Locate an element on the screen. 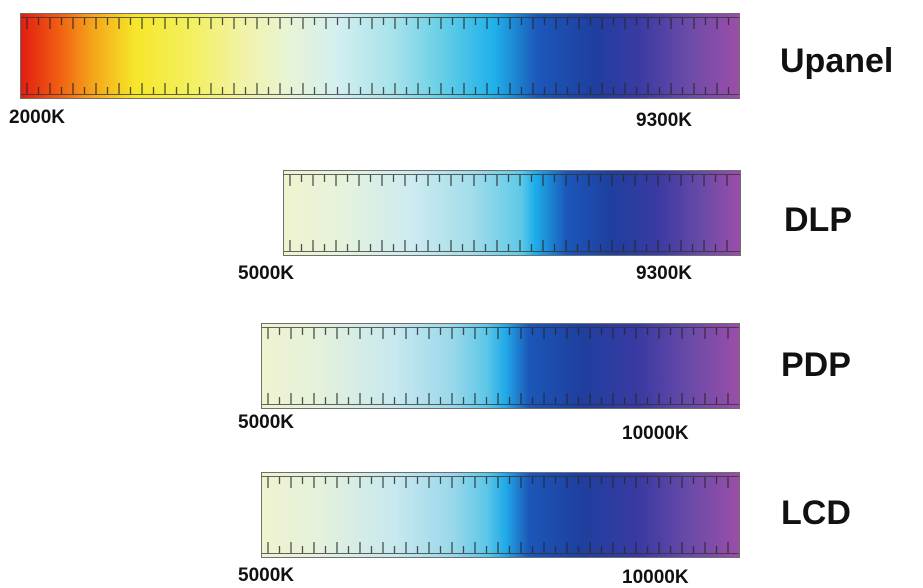 This screenshot has width=923, height=588. lcd-tick-marks is located at coordinates (498, 515).